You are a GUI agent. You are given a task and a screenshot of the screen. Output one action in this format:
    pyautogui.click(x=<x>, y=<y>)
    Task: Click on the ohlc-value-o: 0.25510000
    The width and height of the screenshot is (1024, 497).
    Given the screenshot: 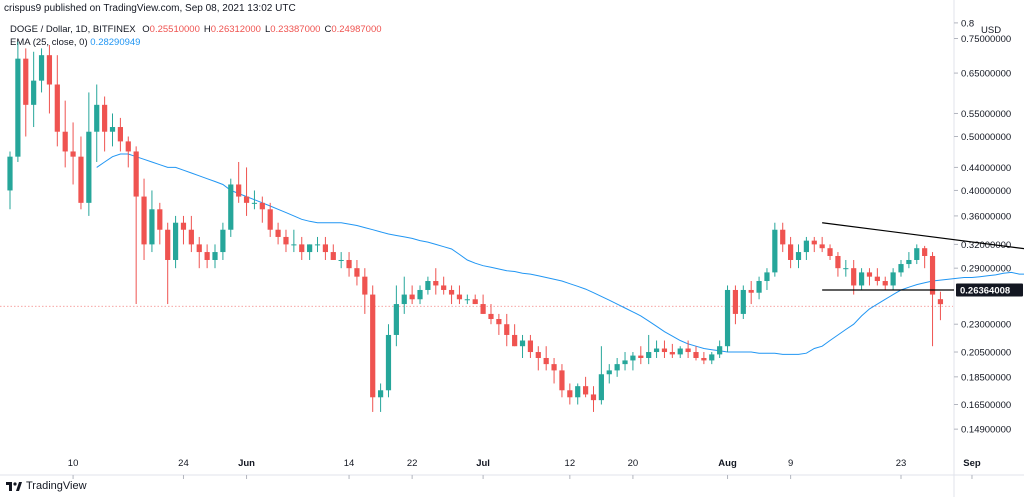 What is the action you would take?
    pyautogui.click(x=174, y=29)
    